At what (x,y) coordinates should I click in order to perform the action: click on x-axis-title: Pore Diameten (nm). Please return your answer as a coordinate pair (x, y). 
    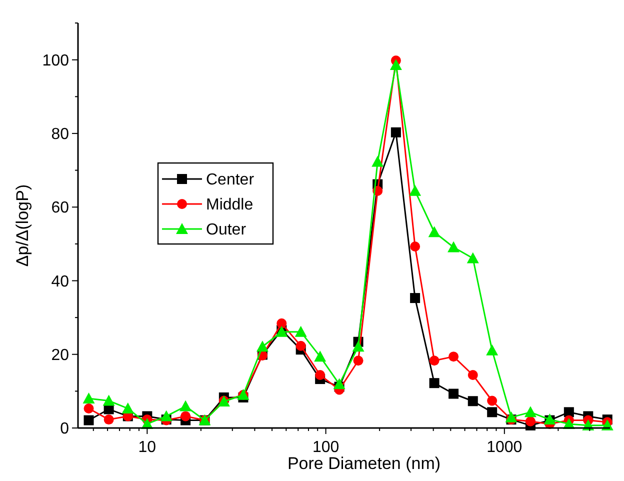
    Looking at the image, I should click on (364, 463).